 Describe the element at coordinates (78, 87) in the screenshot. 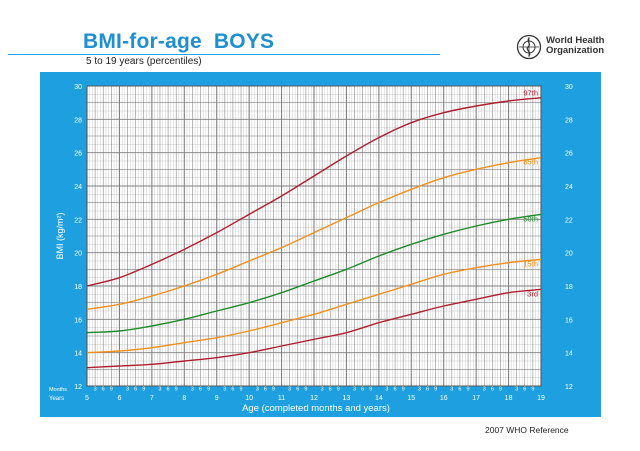

I see `y-tick-label-left: 30` at that location.